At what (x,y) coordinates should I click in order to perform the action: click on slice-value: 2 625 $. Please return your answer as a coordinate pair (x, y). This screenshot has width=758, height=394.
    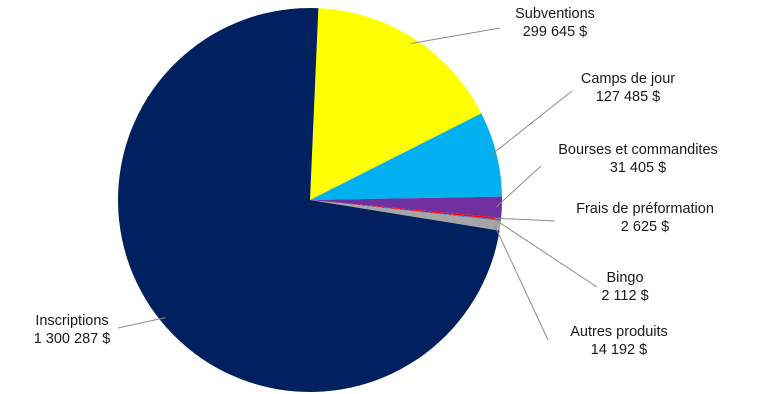
    Looking at the image, I should click on (645, 227).